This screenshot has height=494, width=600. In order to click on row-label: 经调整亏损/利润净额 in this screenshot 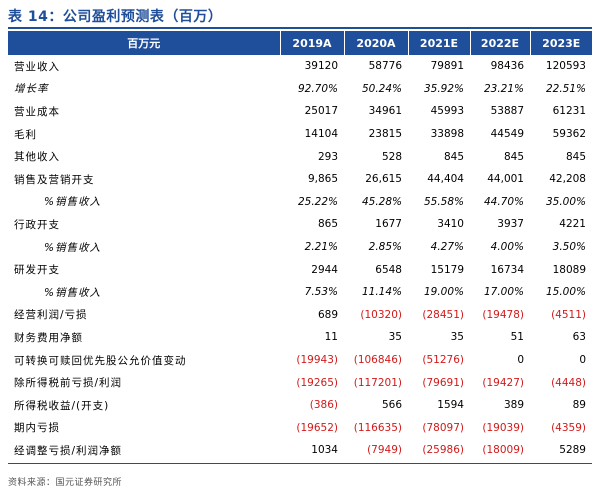, I will do `click(68, 450)`.